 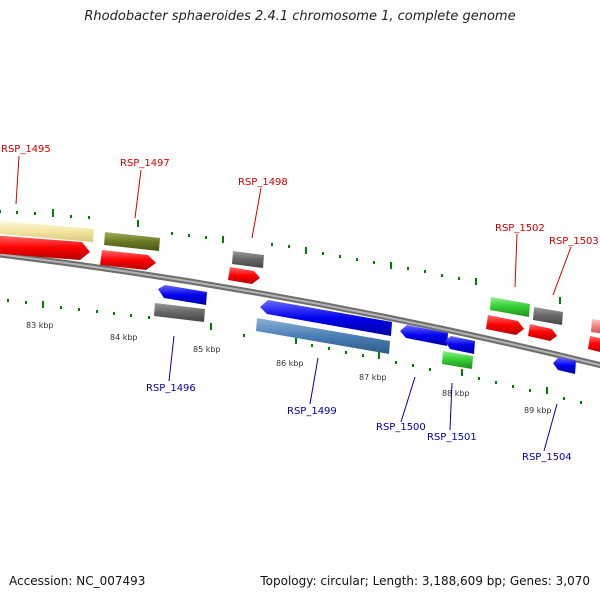 What do you see at coordinates (26, 149) in the screenshot?
I see `gene-label-rsp-1495: RSP_1495` at bounding box center [26, 149].